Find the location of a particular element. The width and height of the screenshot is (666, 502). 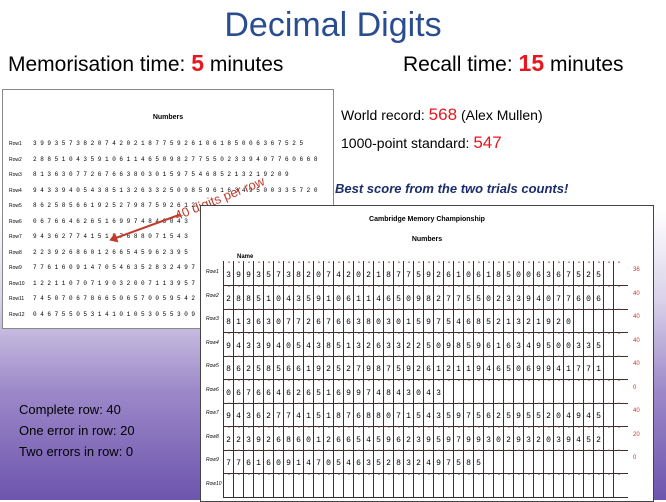

slide-title: Decimal Digits is located at coordinates (333, 25).